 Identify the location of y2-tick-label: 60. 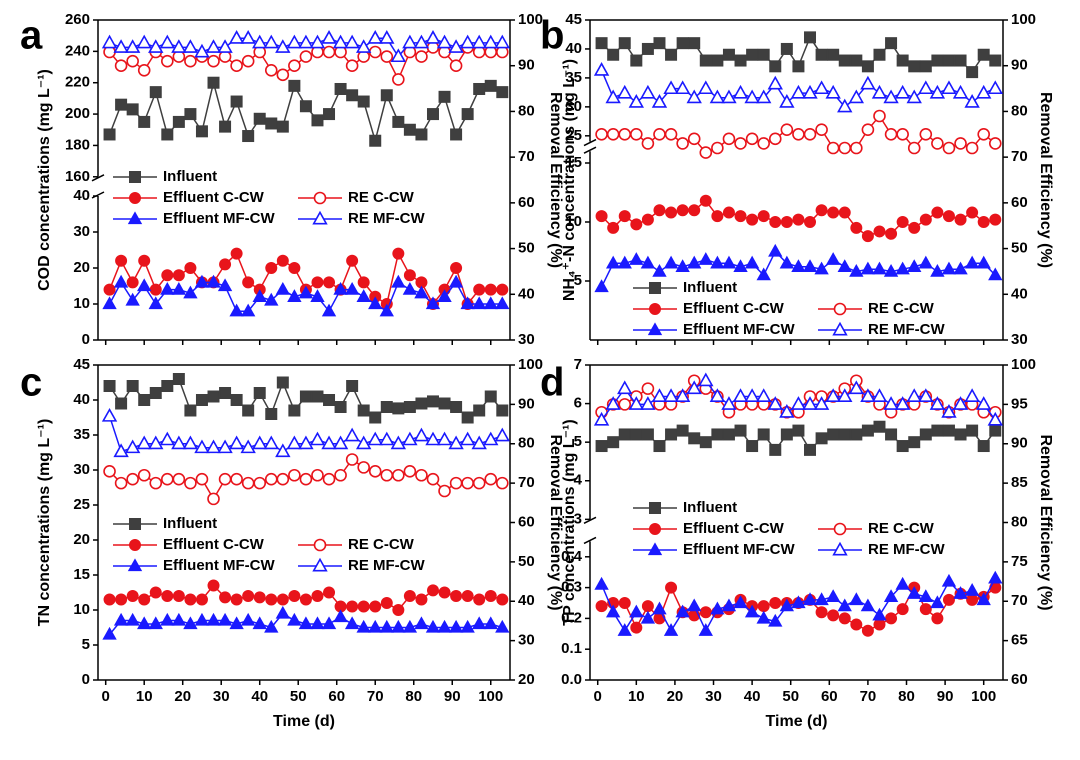
(526, 202).